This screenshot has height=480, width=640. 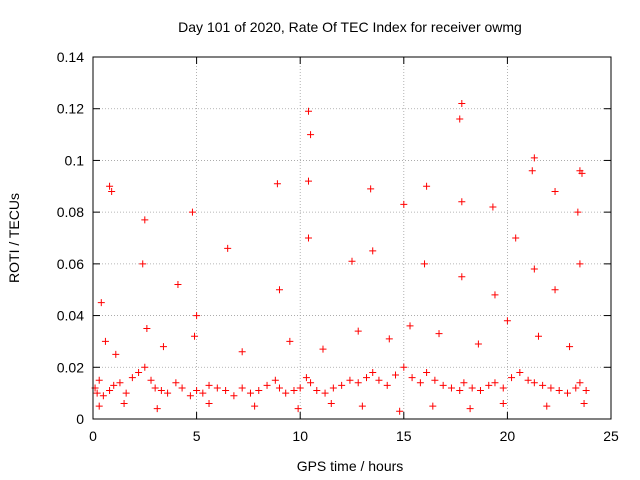 I want to click on y-tick-label: 0.12, so click(x=70, y=109).